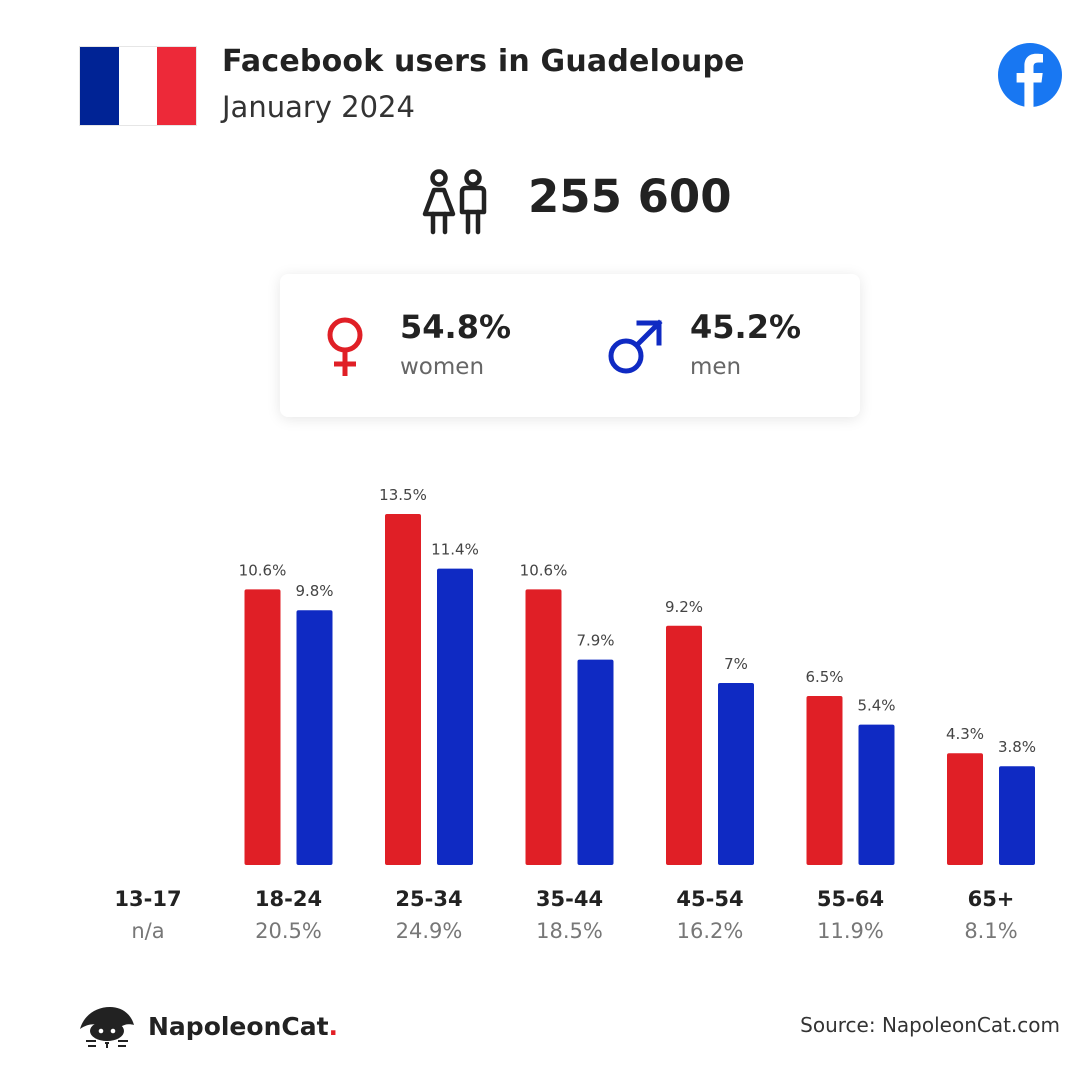 The width and height of the screenshot is (1080, 1080). I want to click on brand-logo: NapoleonCat., so click(208, 1026).